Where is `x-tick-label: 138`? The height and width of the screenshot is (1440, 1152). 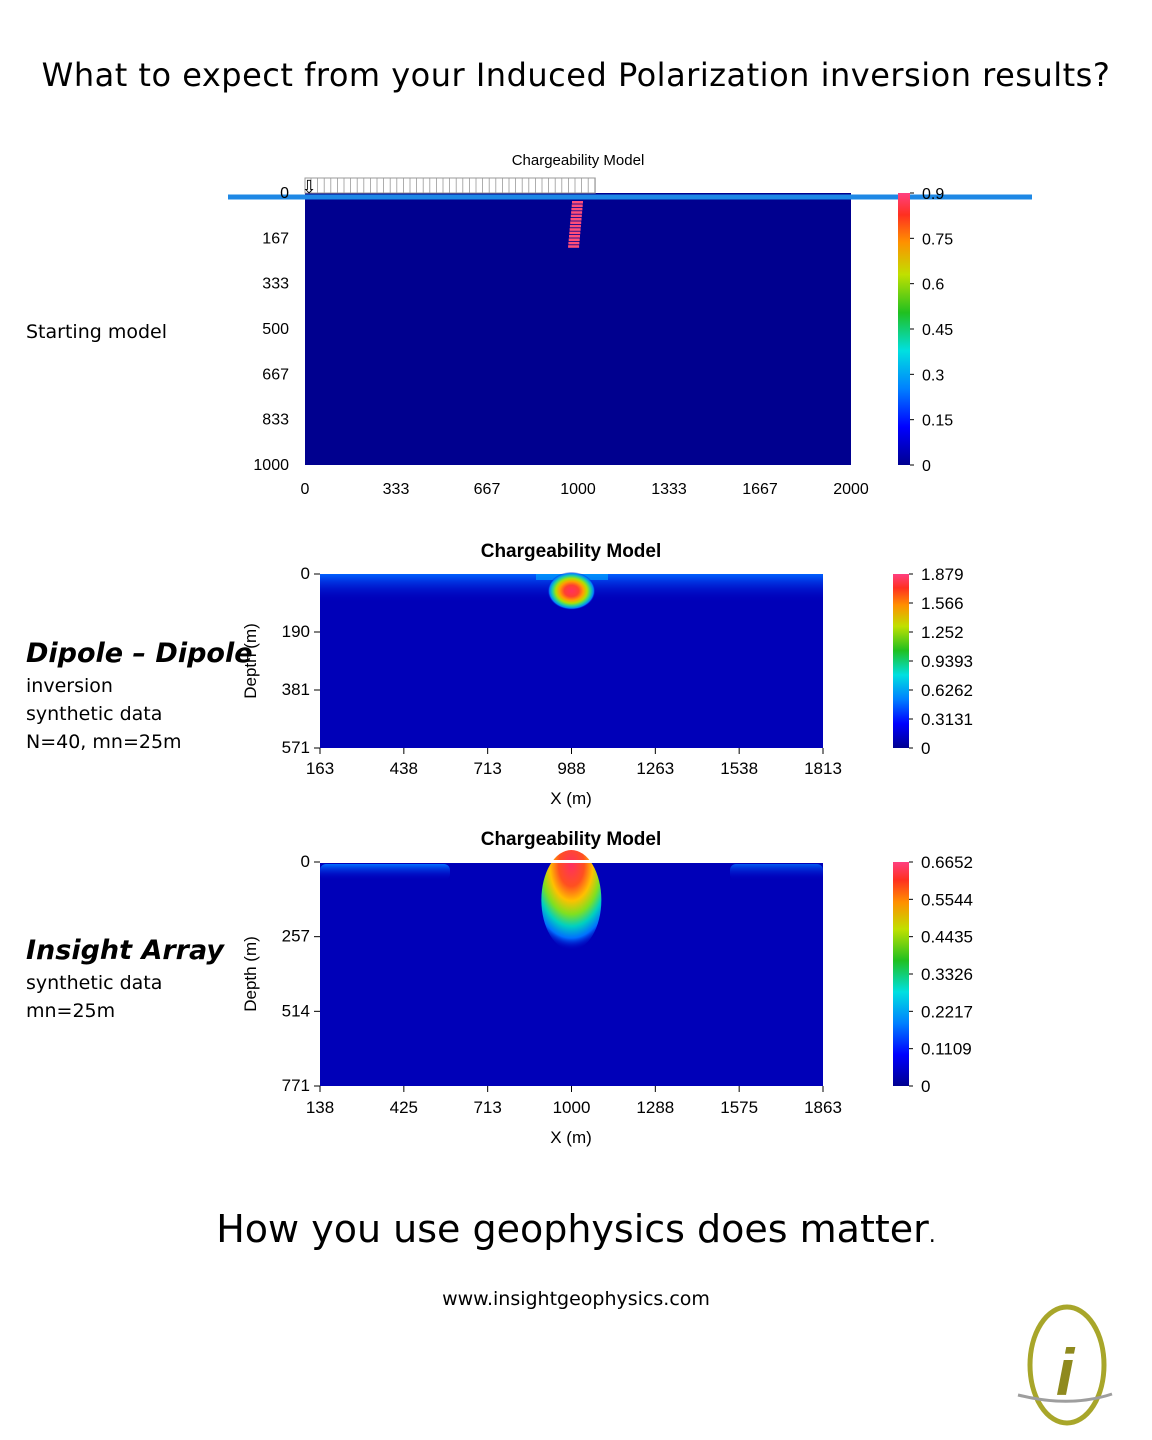
x-tick-label: 138 is located at coordinates (320, 1107).